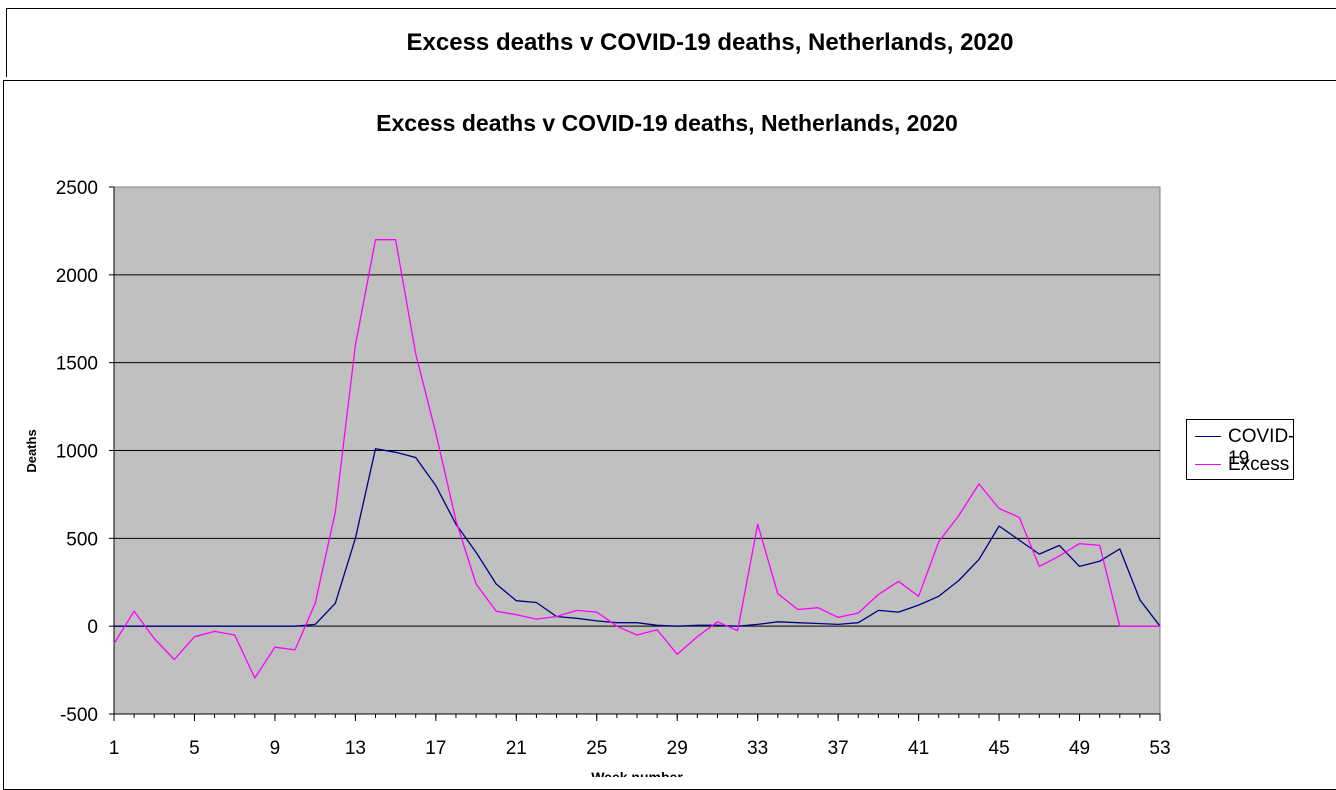 Image resolution: width=1336 pixels, height=790 pixels. What do you see at coordinates (1208, 464) in the screenshot?
I see `legend-swatch-excess` at bounding box center [1208, 464].